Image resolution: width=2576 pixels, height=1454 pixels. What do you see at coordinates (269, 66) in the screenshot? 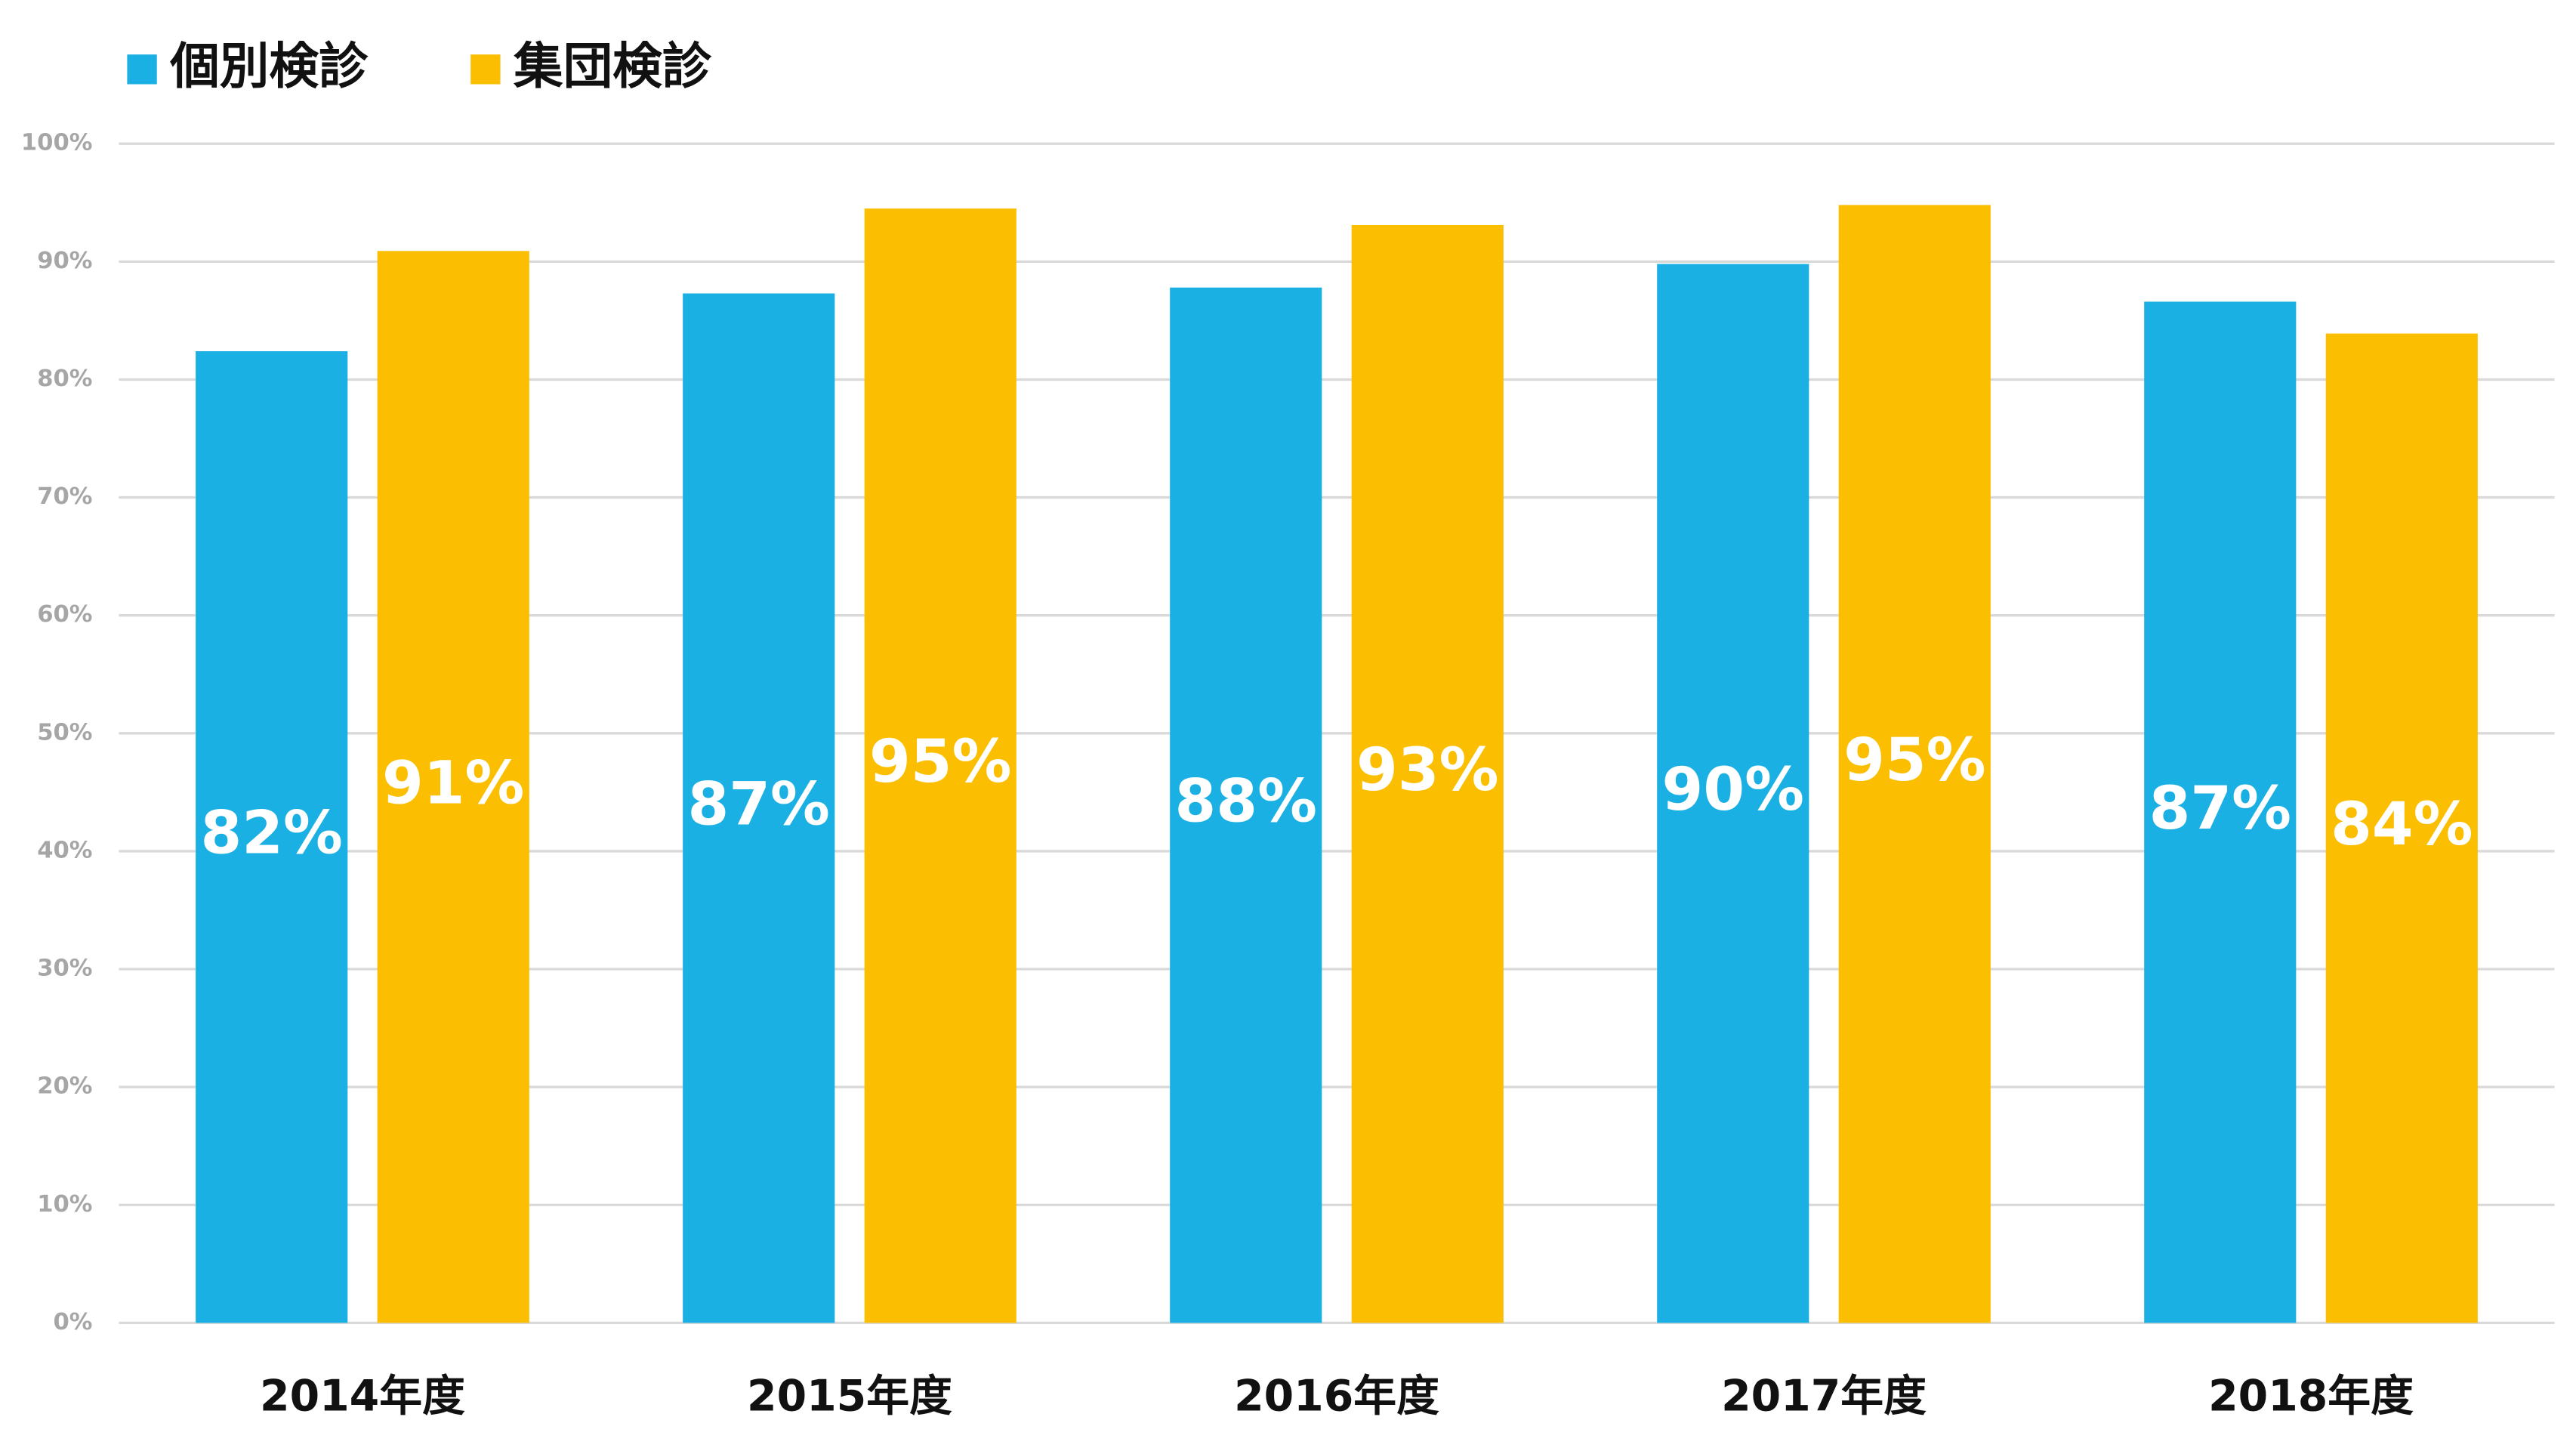
I see `legend-label: 個別検診` at bounding box center [269, 66].